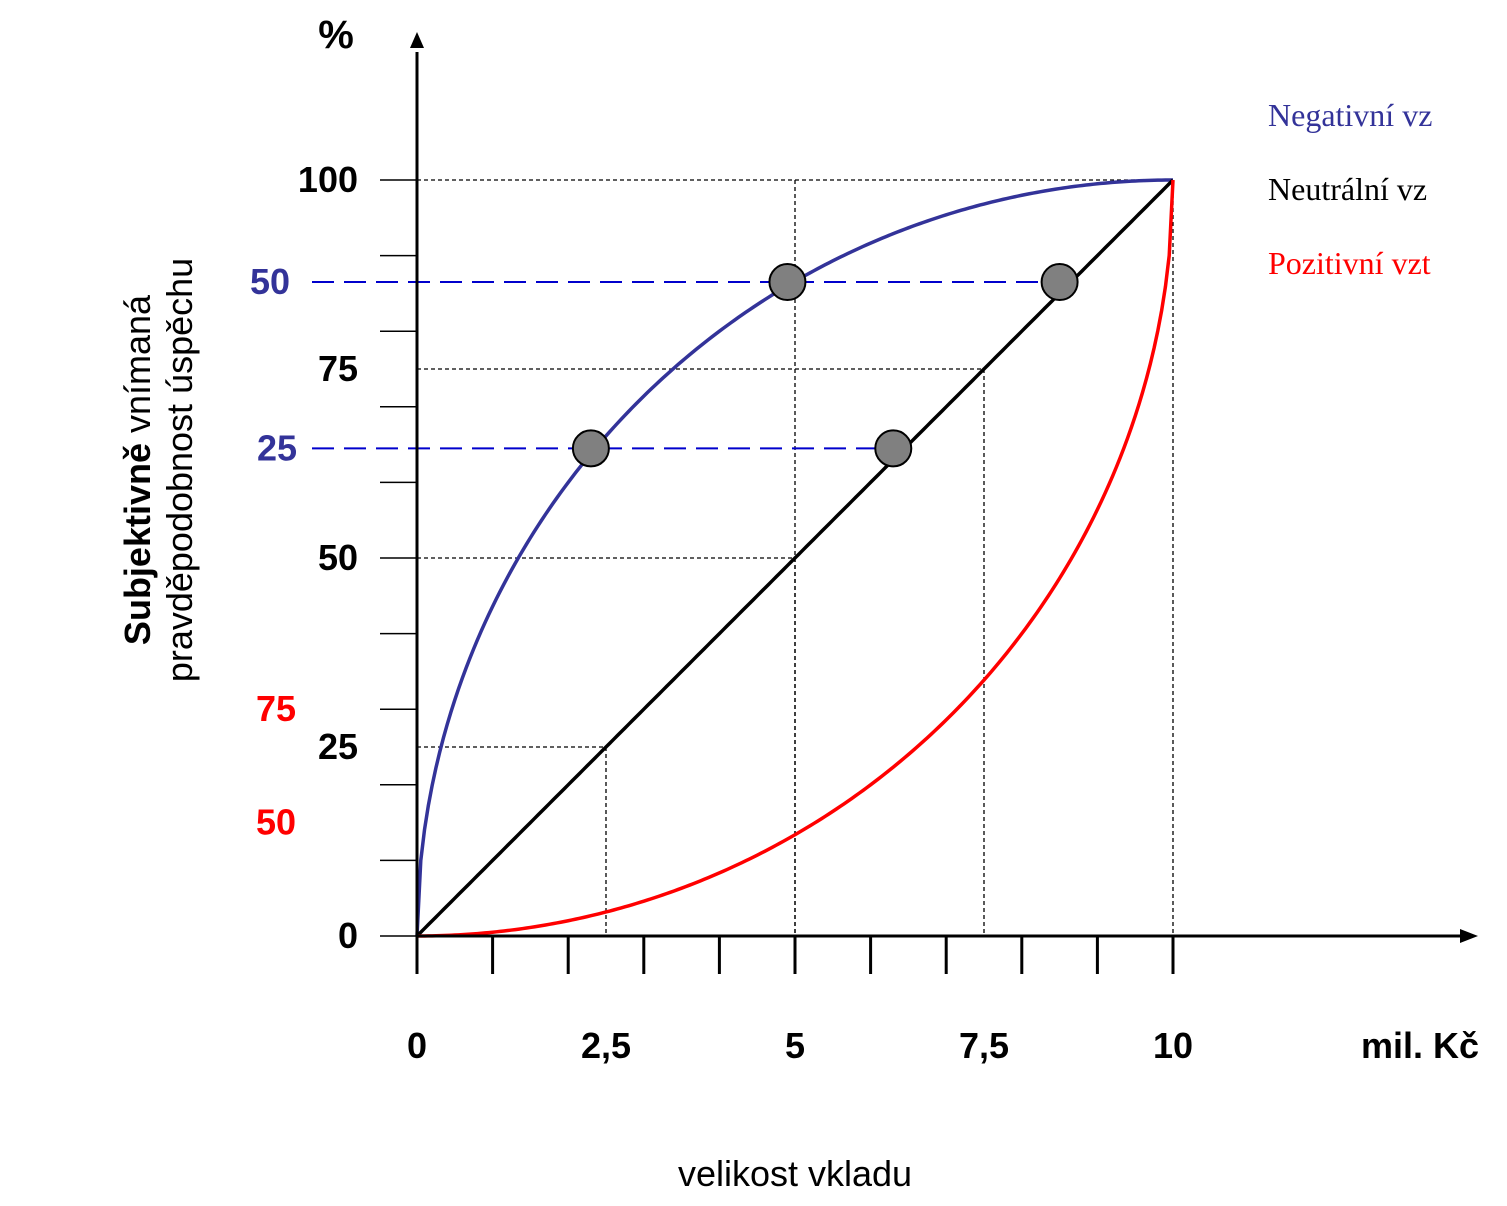  I want to click on legend-entry-convex: Pozitivní vzt, so click(1349, 263).